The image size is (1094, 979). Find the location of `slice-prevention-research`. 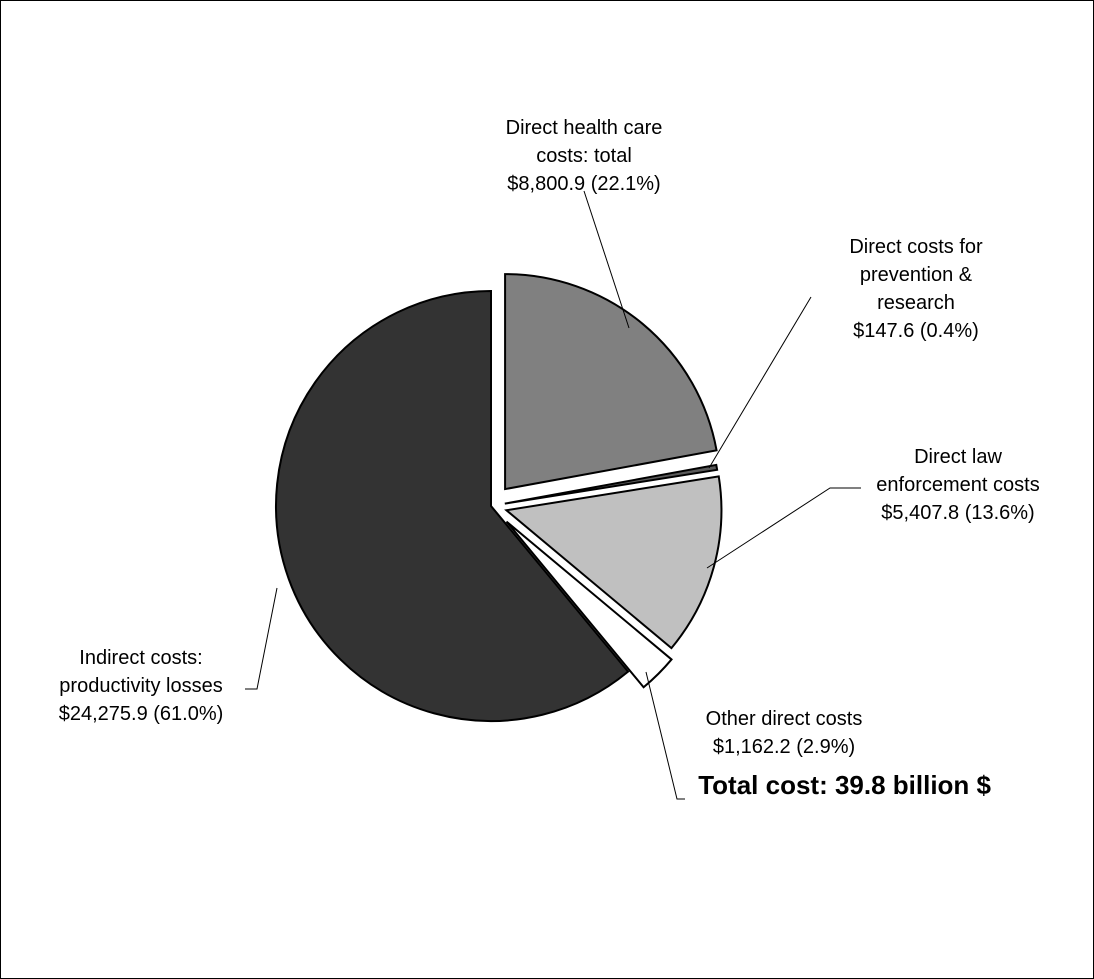

slice-prevention-research is located at coordinates (611, 484).